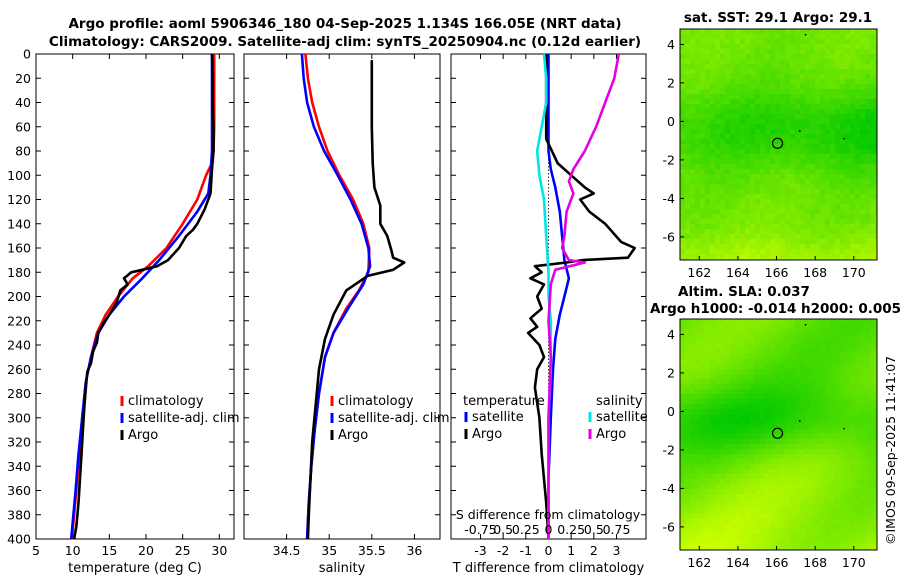  Describe the element at coordinates (135, 568) in the screenshot. I see `x-axis-label: temperature (deg C)` at that location.